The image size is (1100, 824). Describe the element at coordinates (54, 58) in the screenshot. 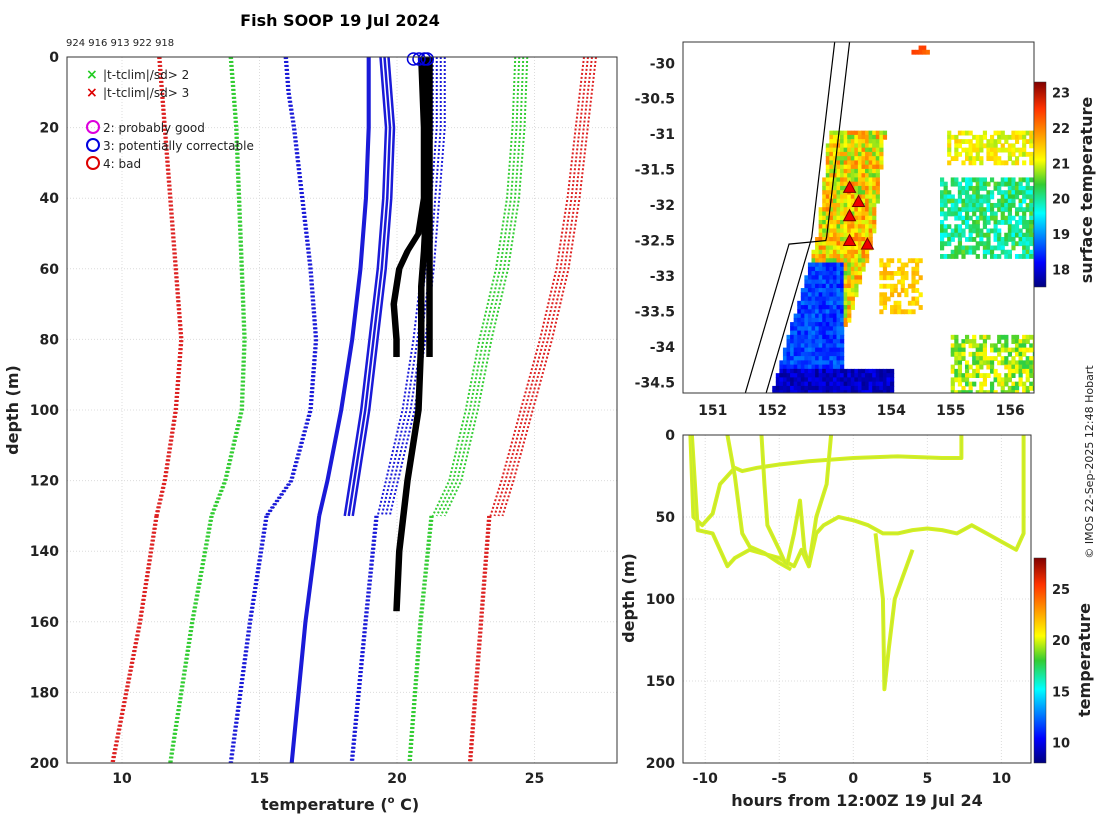

I see `profile-ytick: 0` at that location.